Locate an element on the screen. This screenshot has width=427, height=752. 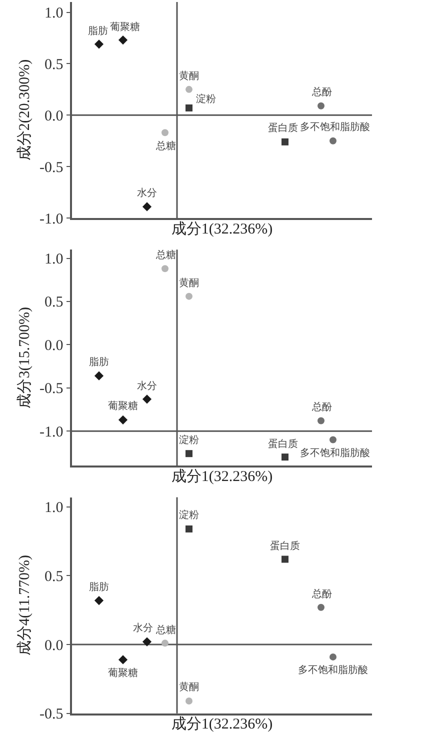
y-axis-title: 成分3(15.700%) is located at coordinates (25, 357).